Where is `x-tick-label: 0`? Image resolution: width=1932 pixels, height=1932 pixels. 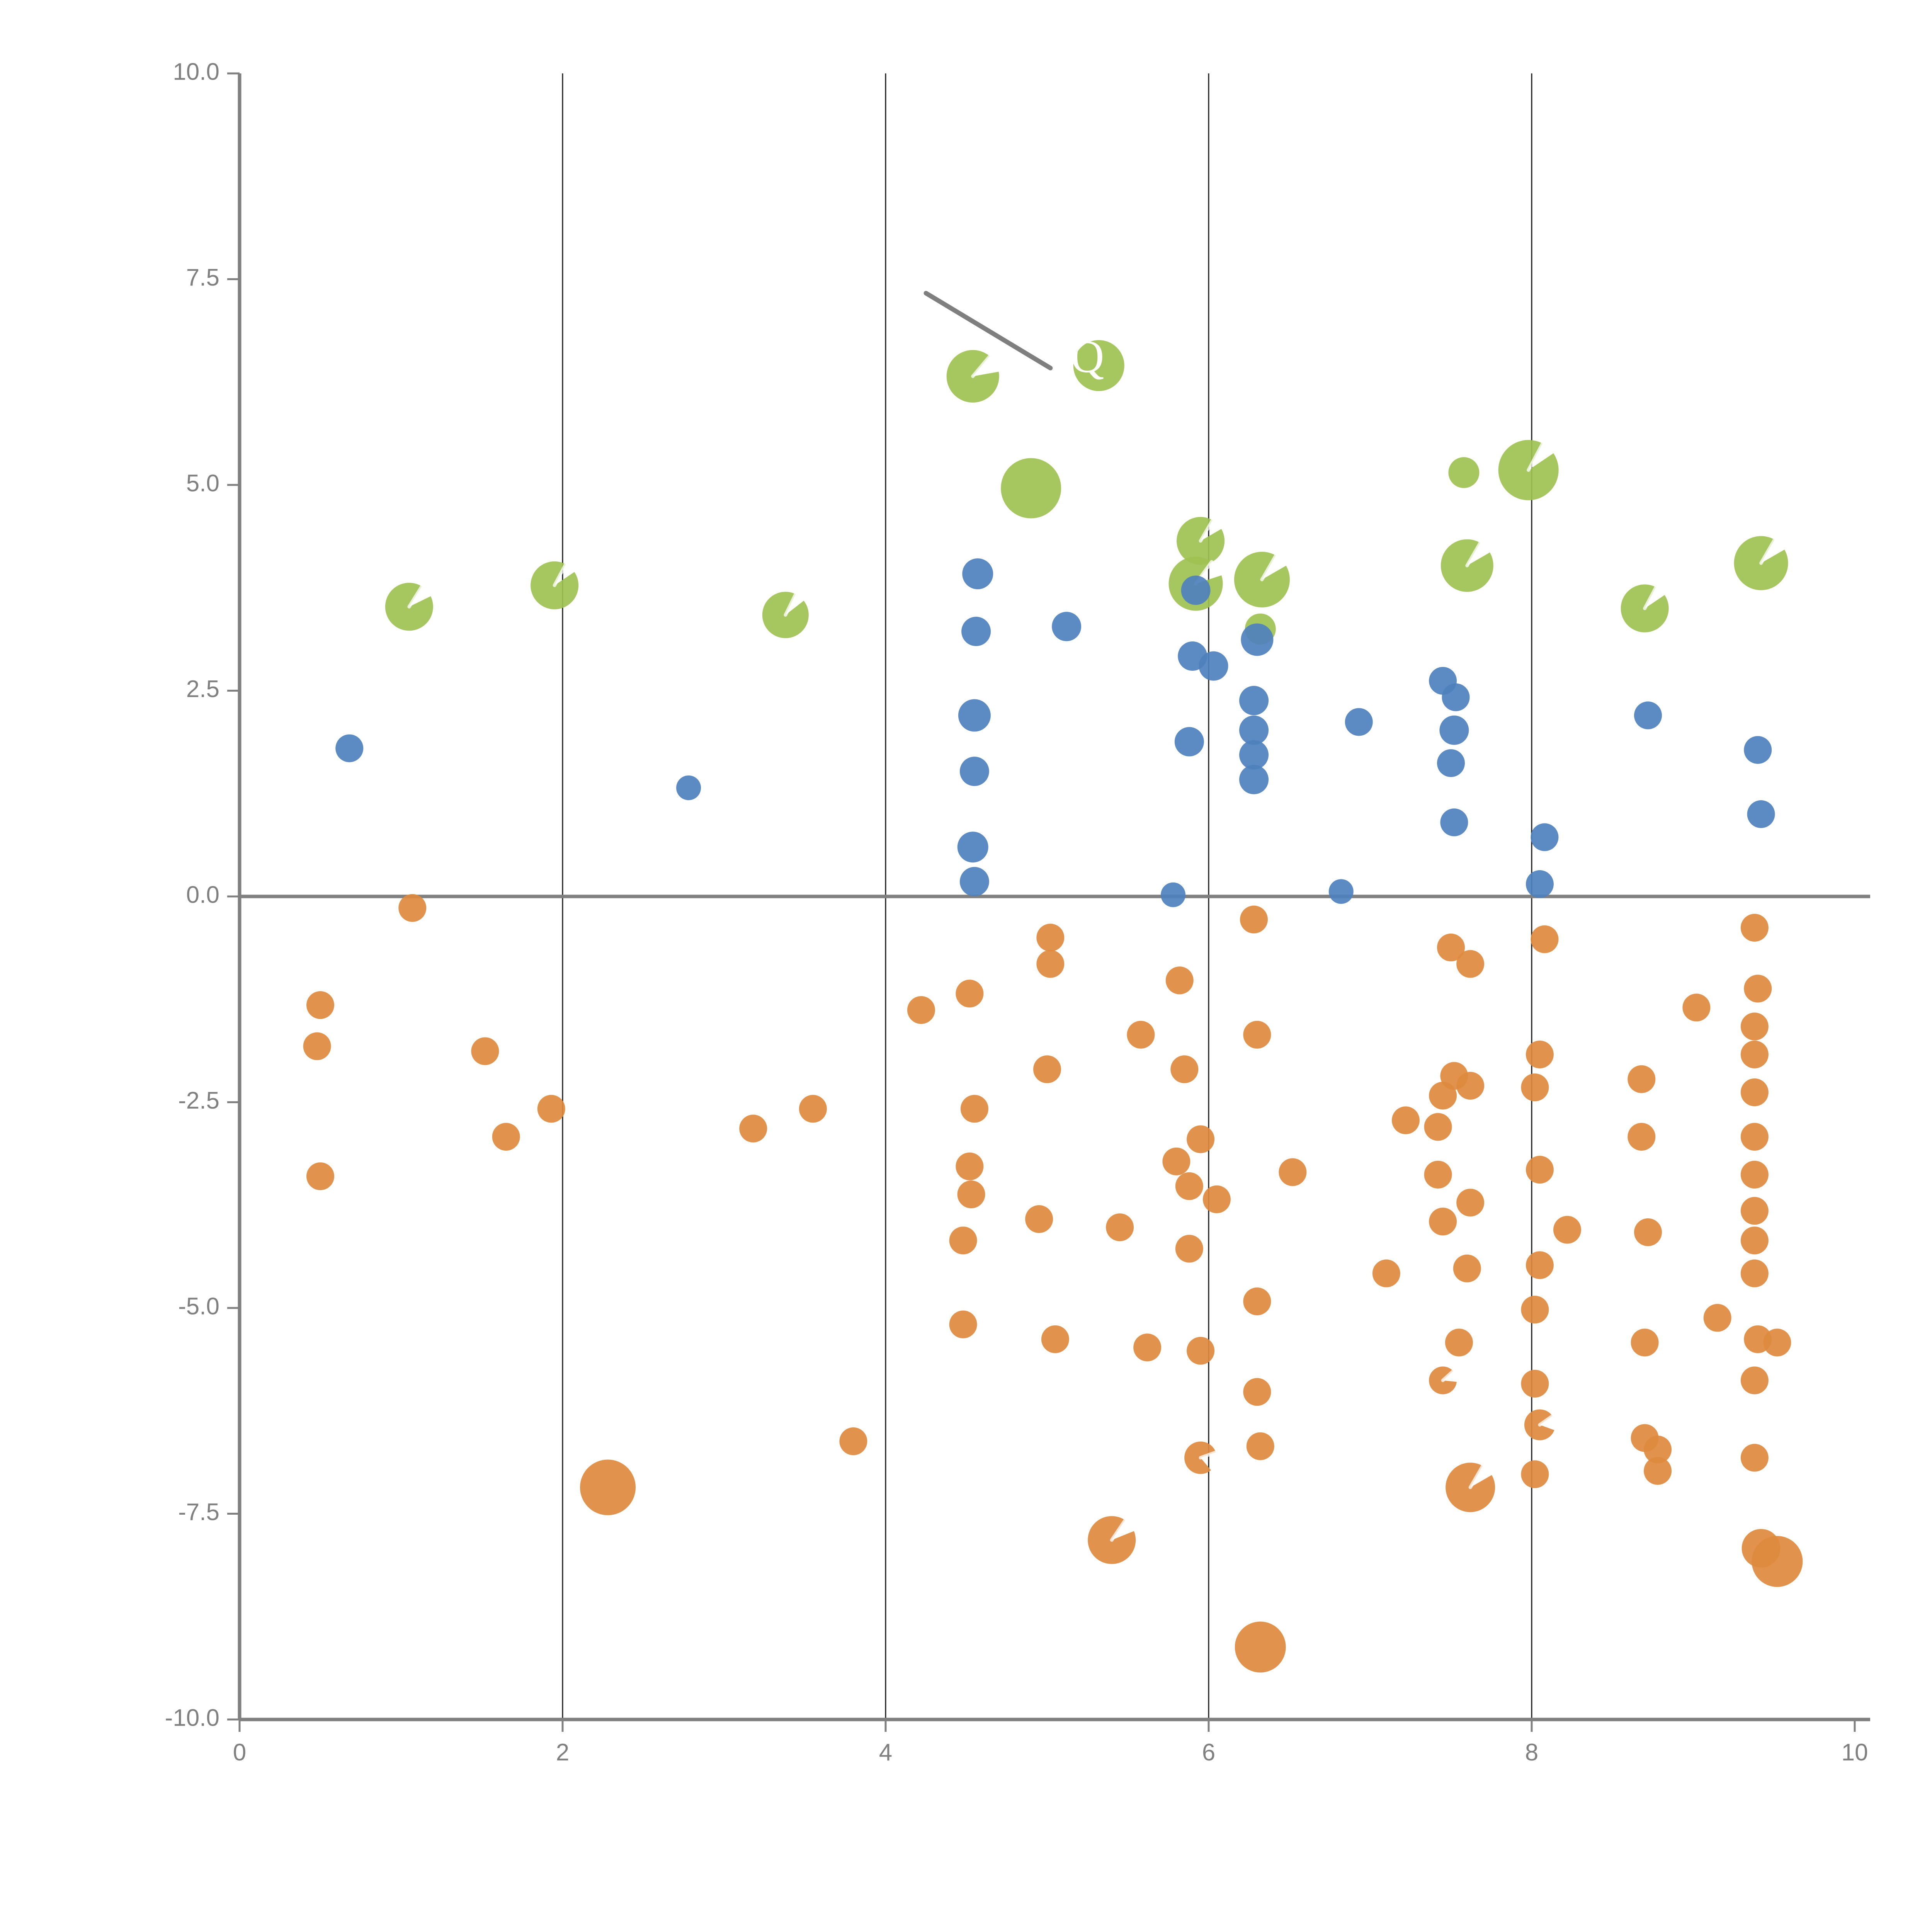 x-tick-label: 0 is located at coordinates (239, 1753).